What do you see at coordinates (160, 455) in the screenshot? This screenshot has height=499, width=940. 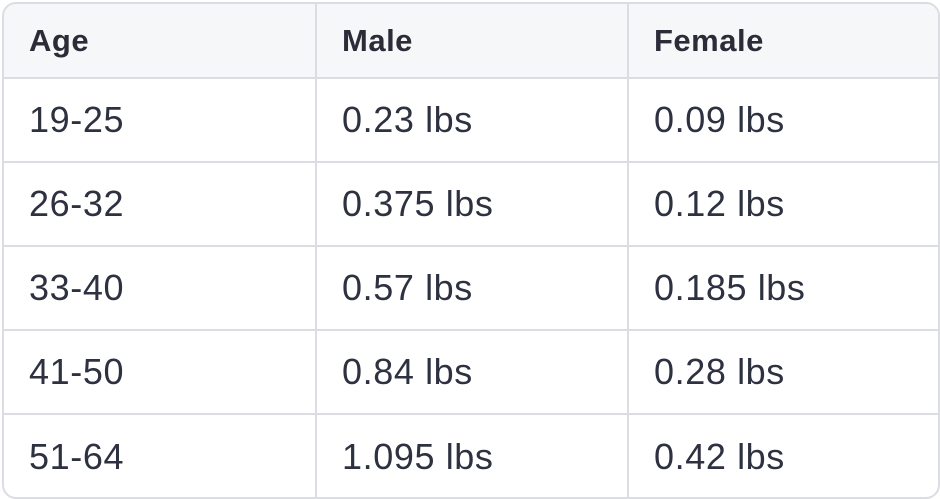 I see `age-cell: 51-64` at bounding box center [160, 455].